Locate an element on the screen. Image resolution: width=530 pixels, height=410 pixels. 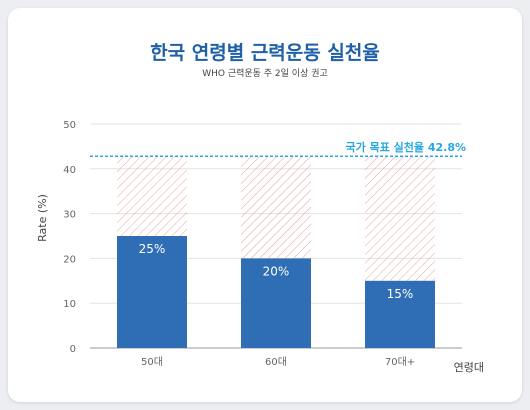
chart-title: 한국 연령별 근력운동 실천율 is located at coordinates (265, 53).